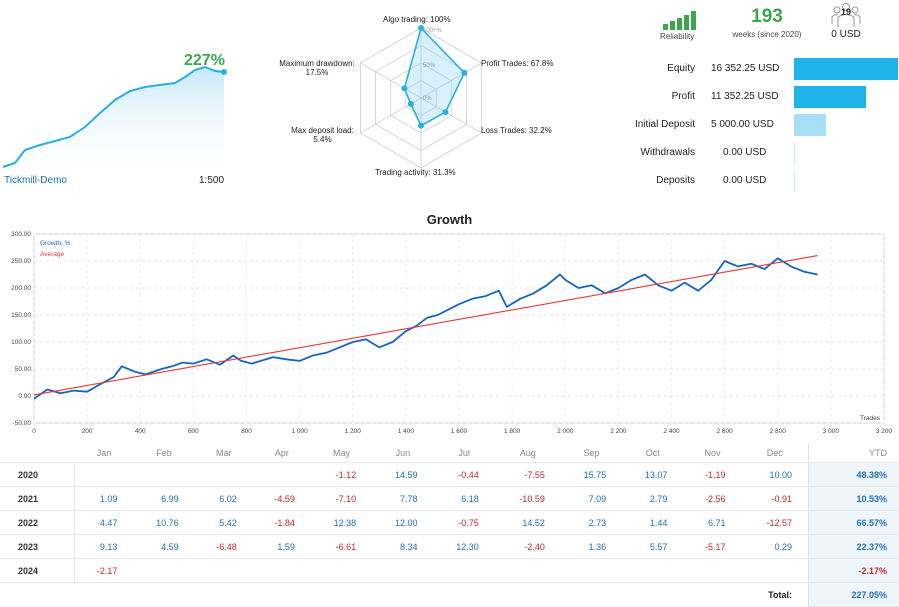  Describe the element at coordinates (652, 547) in the screenshot. I see `month-value-cell: 5.57` at that location.